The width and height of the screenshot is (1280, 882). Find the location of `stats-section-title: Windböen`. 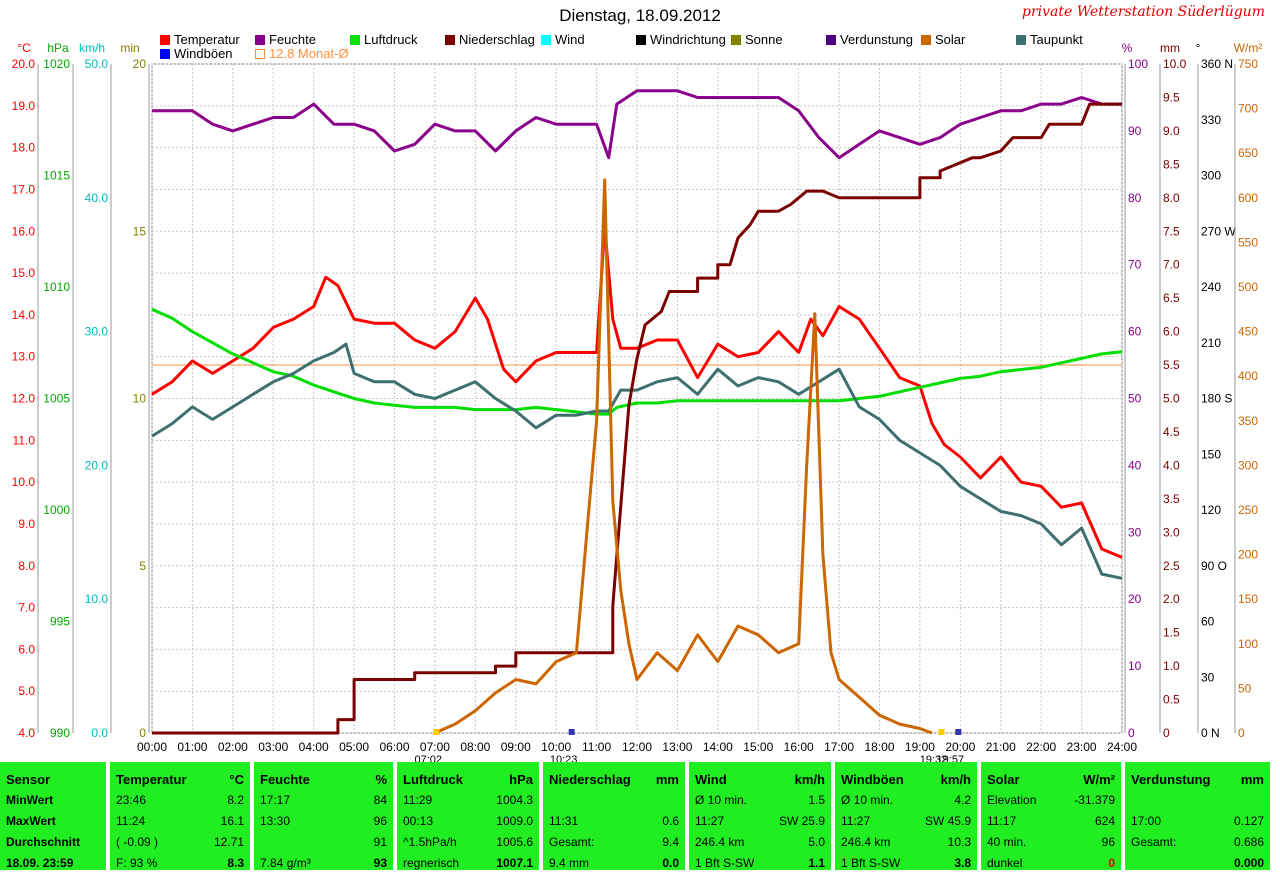

stats-section-title: Windböen is located at coordinates (872, 779).